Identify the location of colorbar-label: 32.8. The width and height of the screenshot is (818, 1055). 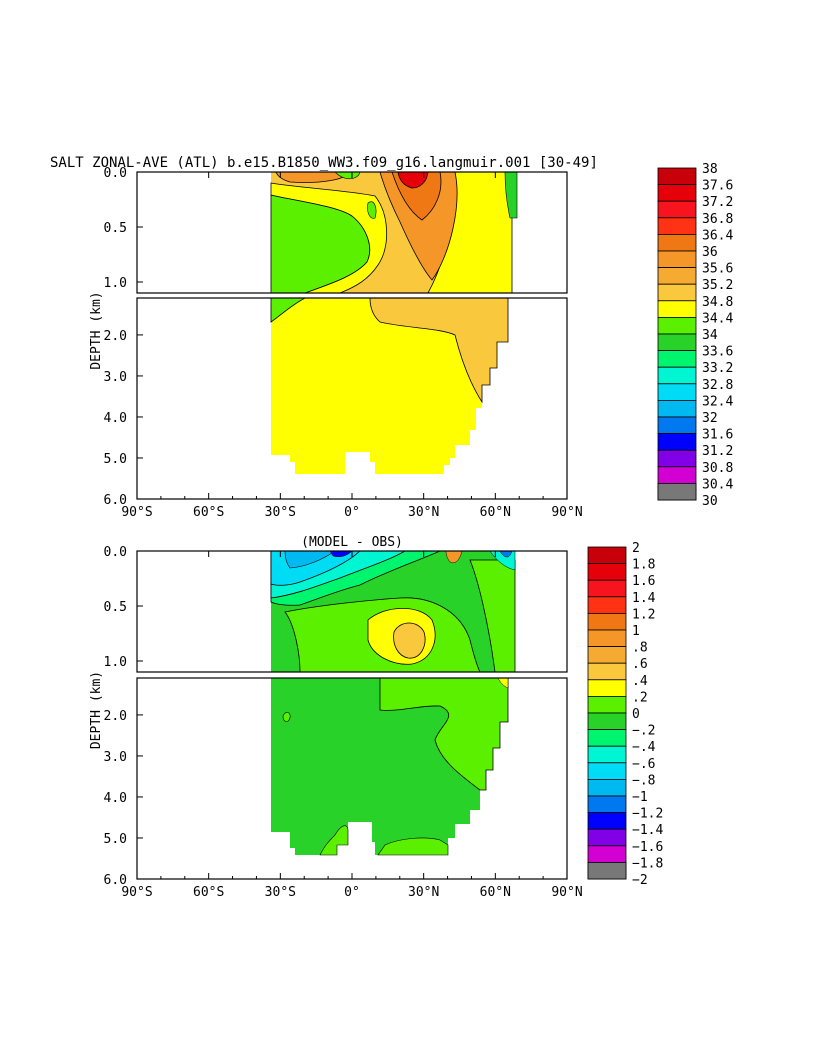
(717, 385).